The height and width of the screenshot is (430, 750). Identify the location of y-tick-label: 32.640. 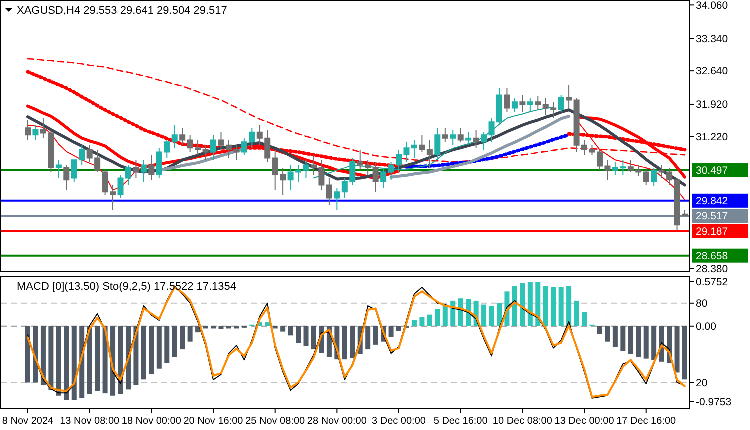
(712, 72).